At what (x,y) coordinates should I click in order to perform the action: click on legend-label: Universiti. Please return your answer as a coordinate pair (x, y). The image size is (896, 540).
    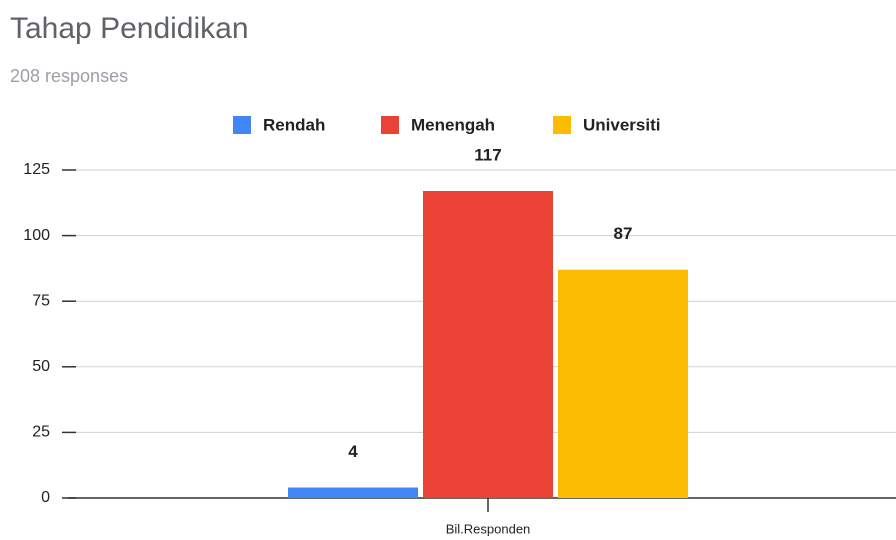
    Looking at the image, I should click on (621, 124).